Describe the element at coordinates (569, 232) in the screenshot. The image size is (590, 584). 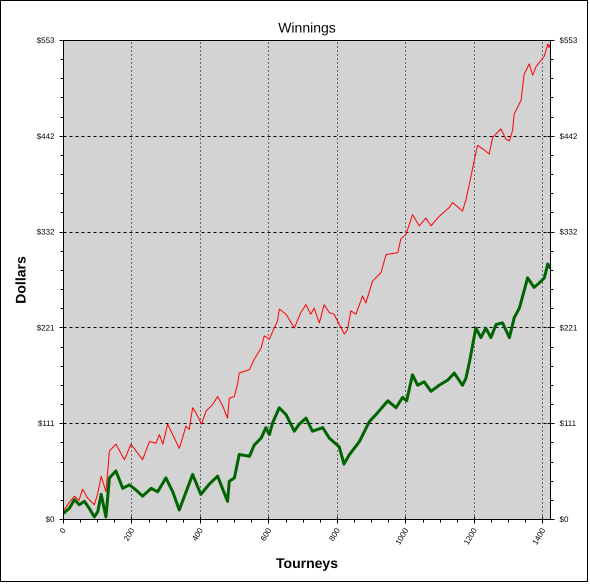
I see `y2-tick-label: $332` at that location.